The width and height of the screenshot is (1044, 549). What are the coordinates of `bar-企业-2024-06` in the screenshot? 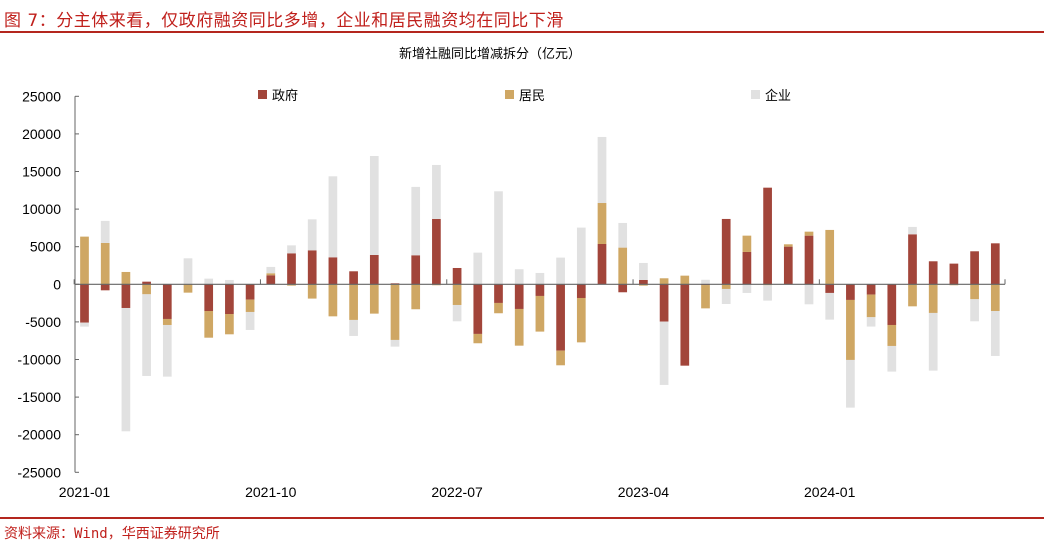 It's located at (933, 341).